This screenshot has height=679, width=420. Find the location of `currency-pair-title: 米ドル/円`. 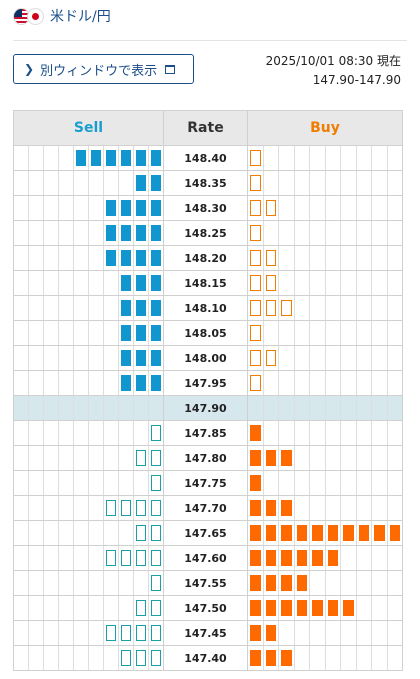

currency-pair-title: 米ドル/円 is located at coordinates (80, 17).